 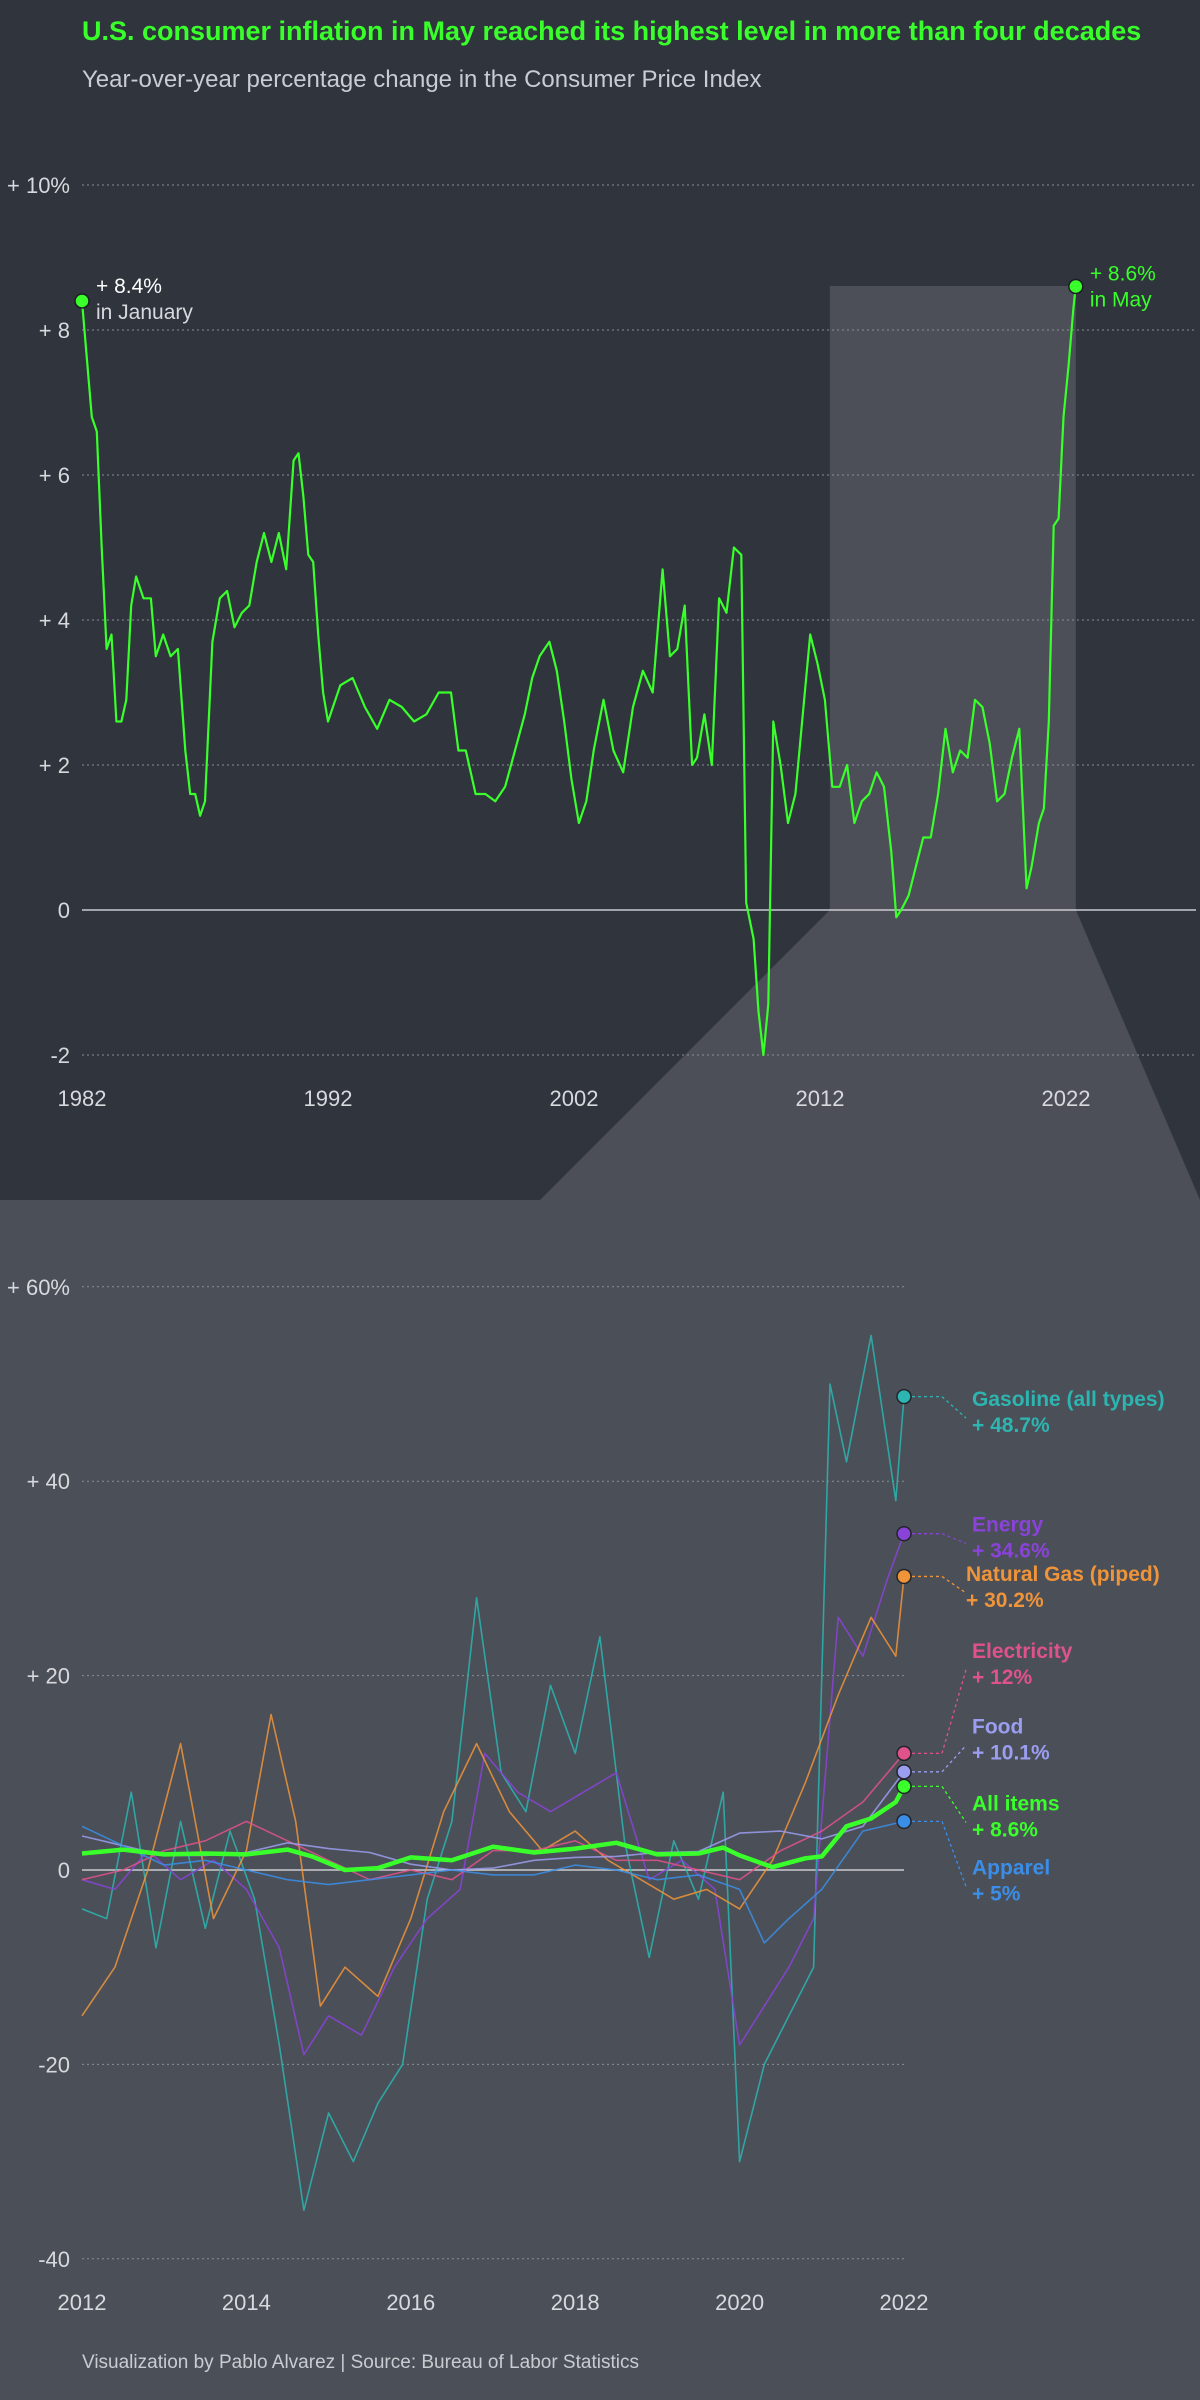 What do you see at coordinates (1011, 1753) in the screenshot?
I see `series-value-label: + 10.1%` at bounding box center [1011, 1753].